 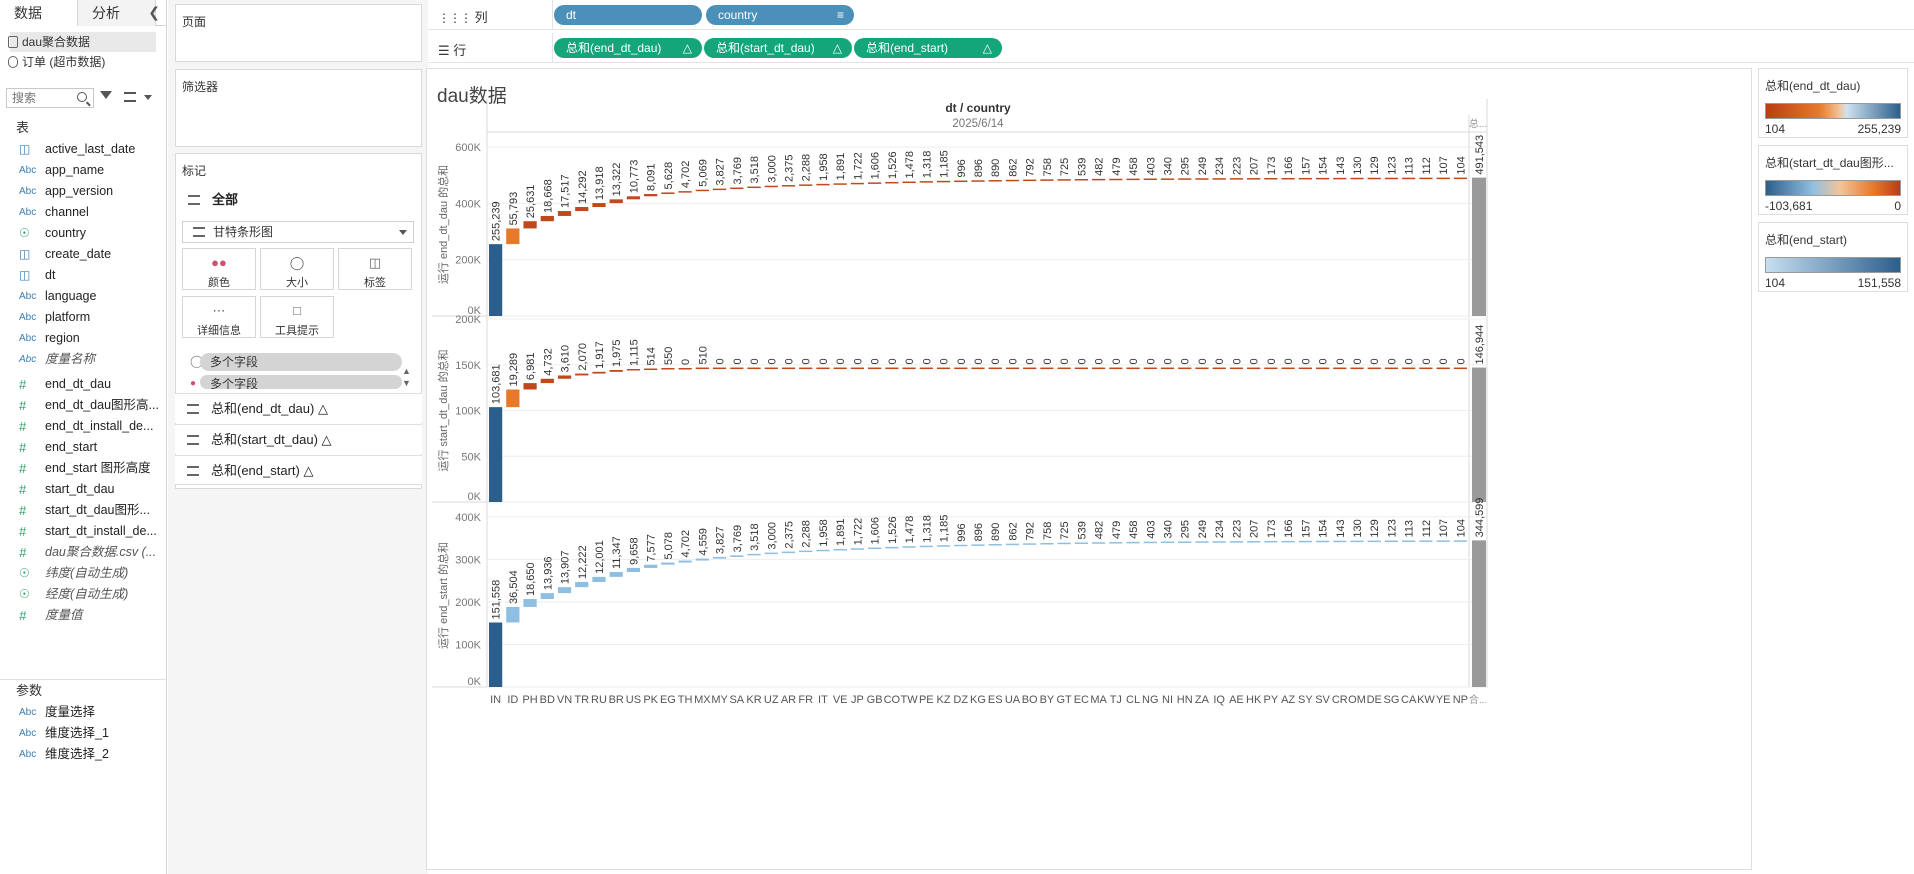 I want to click on columns-shelf: ⋮⋮⋮ 列 dt country ≡, so click(x=1171, y=15).